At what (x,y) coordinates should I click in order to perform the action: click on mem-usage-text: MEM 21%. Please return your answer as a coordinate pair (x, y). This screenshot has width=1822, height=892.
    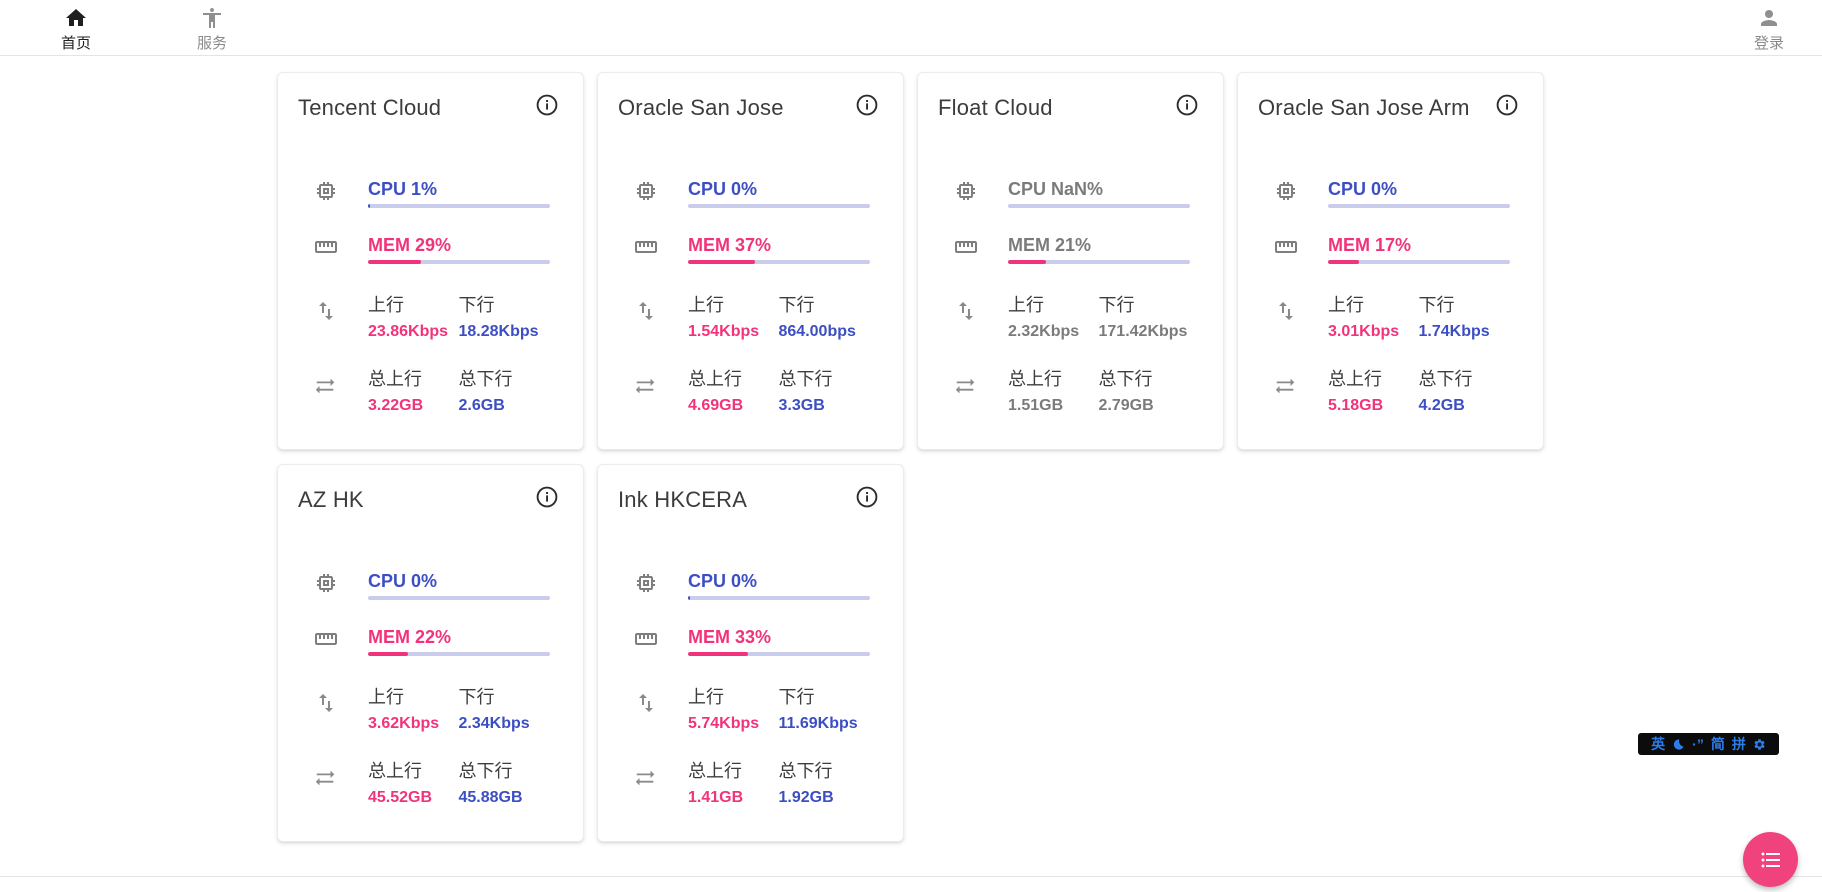
    Looking at the image, I should click on (1050, 245).